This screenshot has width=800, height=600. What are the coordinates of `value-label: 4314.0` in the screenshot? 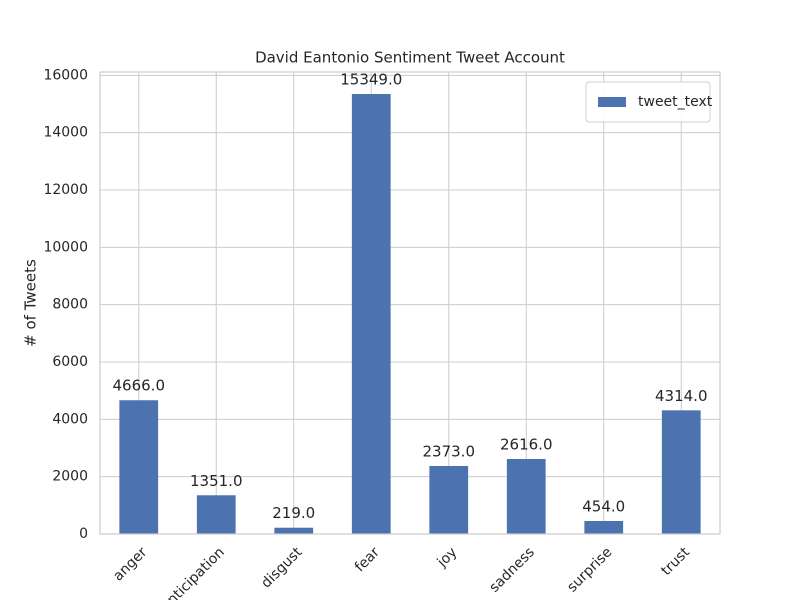 It's located at (681, 396).